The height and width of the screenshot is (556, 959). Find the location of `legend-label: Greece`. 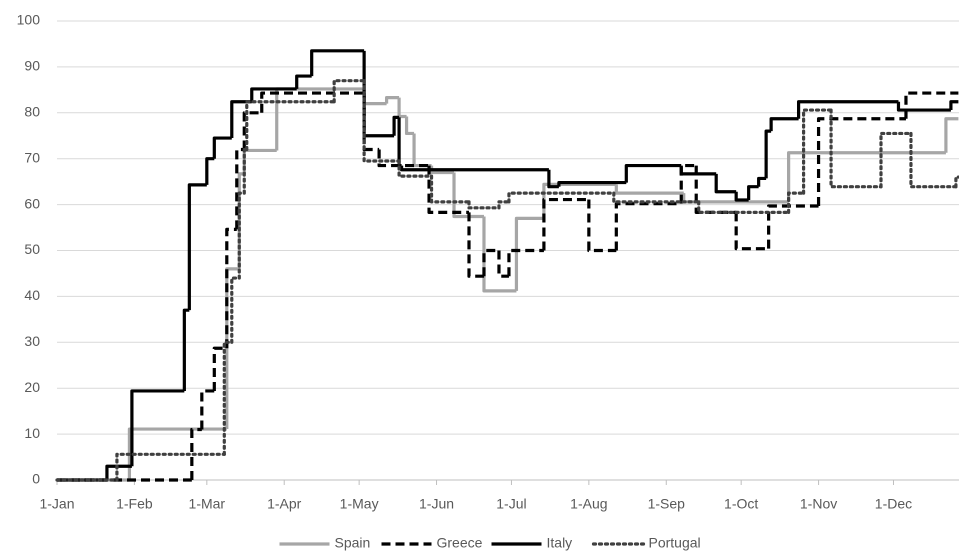

legend-label: Greece is located at coordinates (460, 543).